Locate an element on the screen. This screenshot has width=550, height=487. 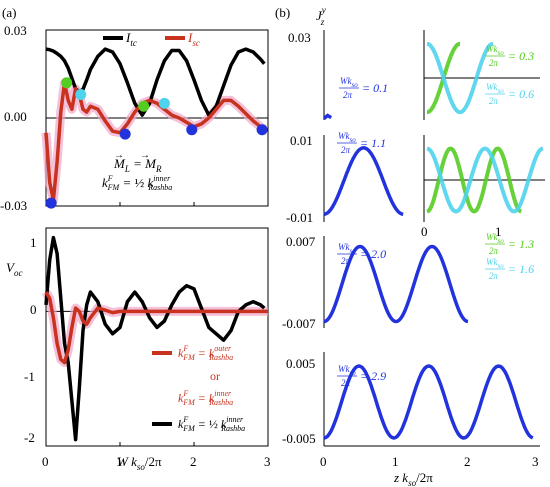
ytick-label: 0.007 is located at coordinates (301, 241).